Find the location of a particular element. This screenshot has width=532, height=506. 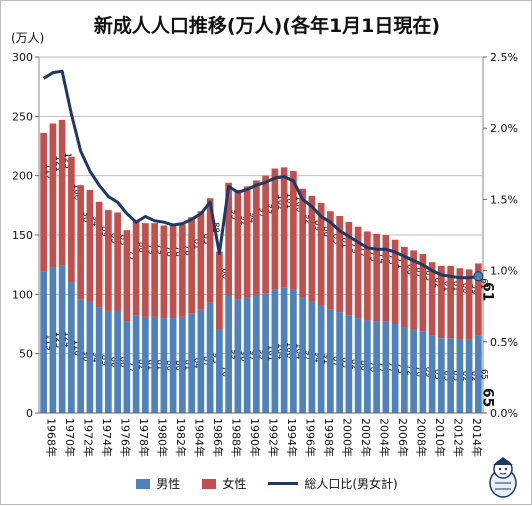

x-tick-label: 1978年 is located at coordinates (144, 437).